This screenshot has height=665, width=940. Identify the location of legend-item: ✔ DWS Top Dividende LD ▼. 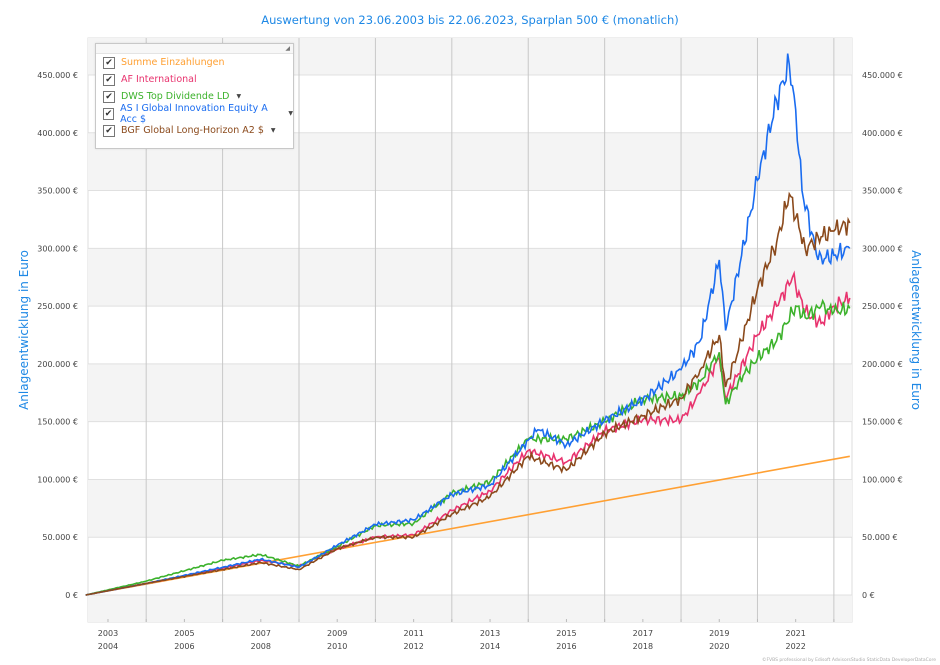
(194, 96).